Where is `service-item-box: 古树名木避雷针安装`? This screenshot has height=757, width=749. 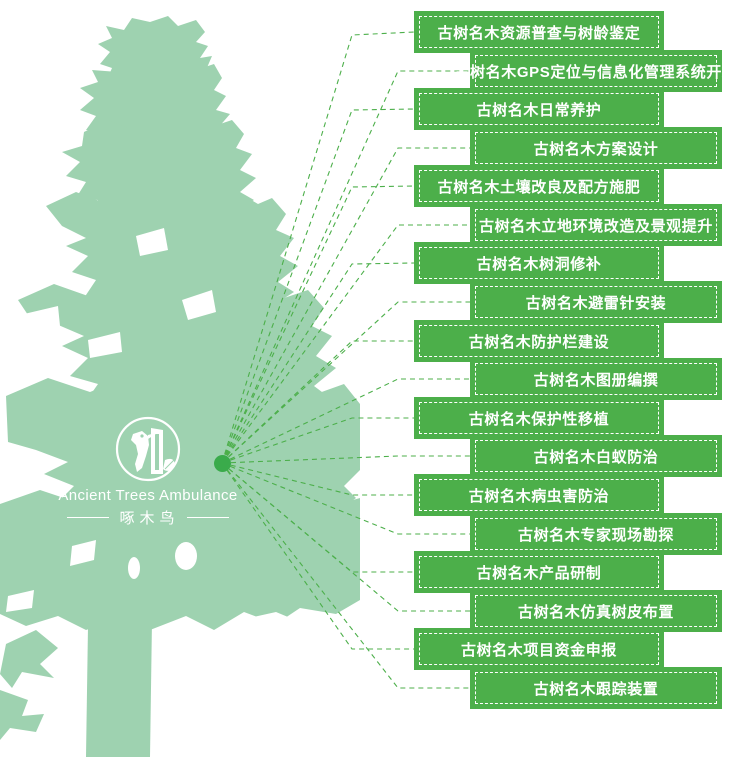
service-item-box: 古树名木避雷针安装 is located at coordinates (596, 302).